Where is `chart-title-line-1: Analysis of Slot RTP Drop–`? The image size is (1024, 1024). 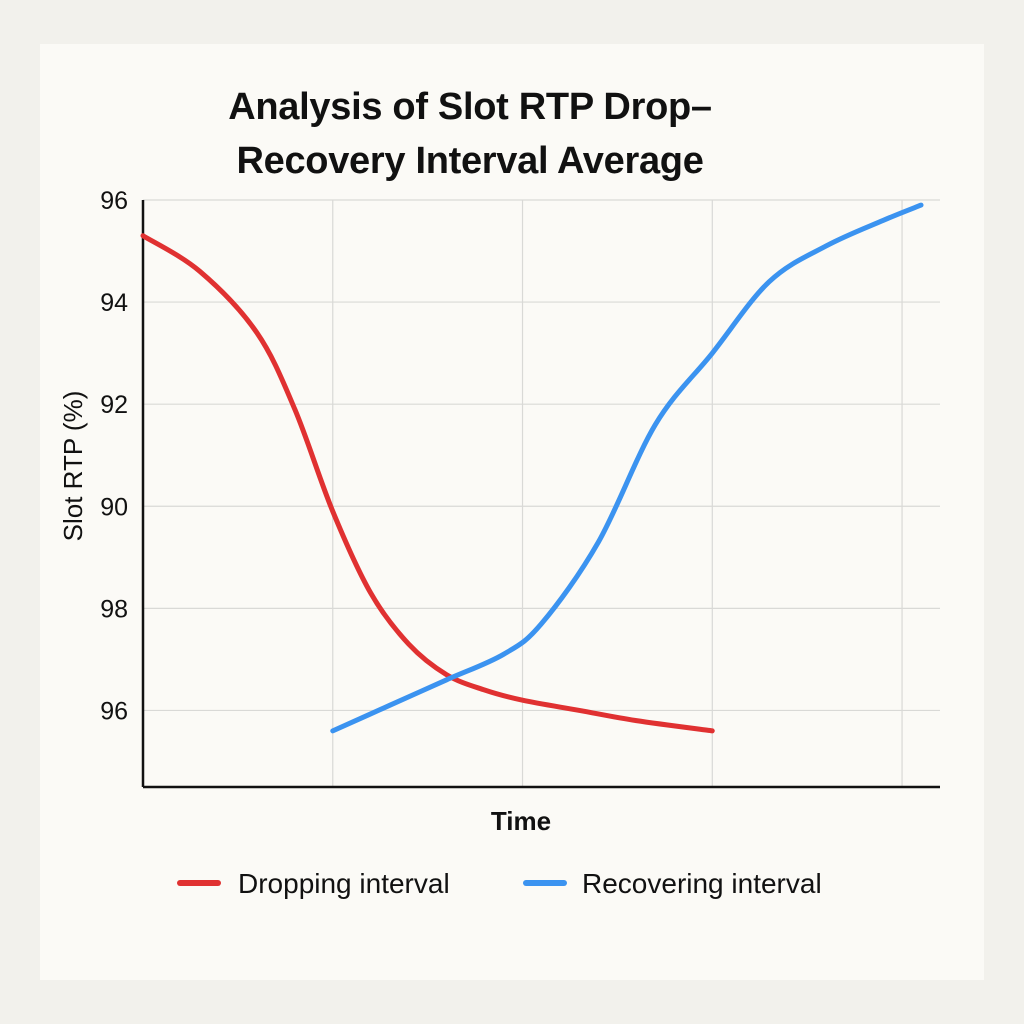 chart-title-line-1: Analysis of Slot RTP Drop– is located at coordinates (470, 107).